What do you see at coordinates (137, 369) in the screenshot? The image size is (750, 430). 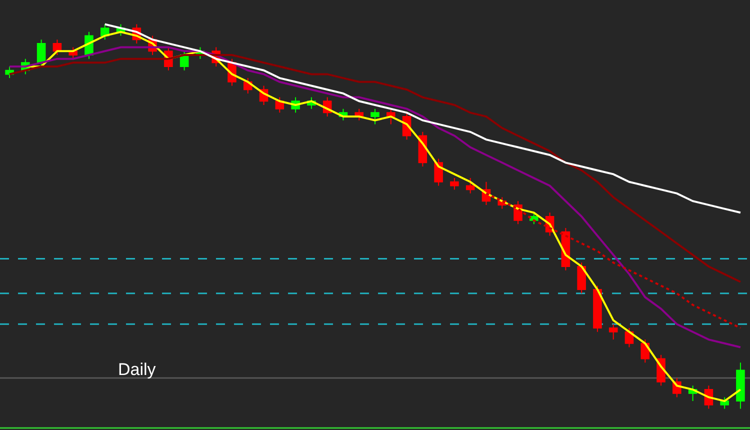 I see `annotation: Daily` at bounding box center [137, 369].